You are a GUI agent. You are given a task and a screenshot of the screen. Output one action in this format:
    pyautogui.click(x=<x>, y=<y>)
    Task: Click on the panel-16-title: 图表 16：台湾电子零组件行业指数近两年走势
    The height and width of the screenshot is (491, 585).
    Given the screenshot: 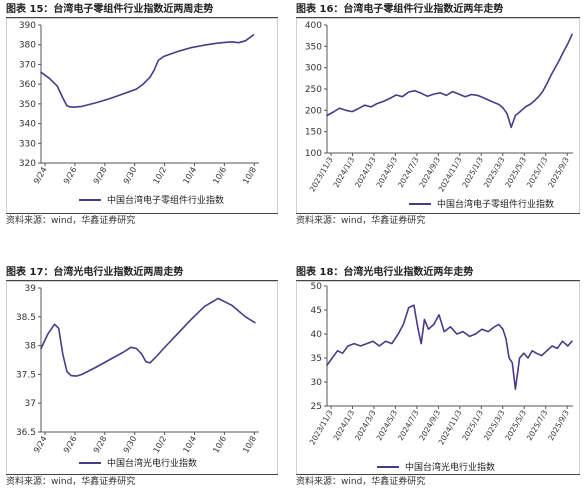 What is the action you would take?
    pyautogui.click(x=400, y=9)
    